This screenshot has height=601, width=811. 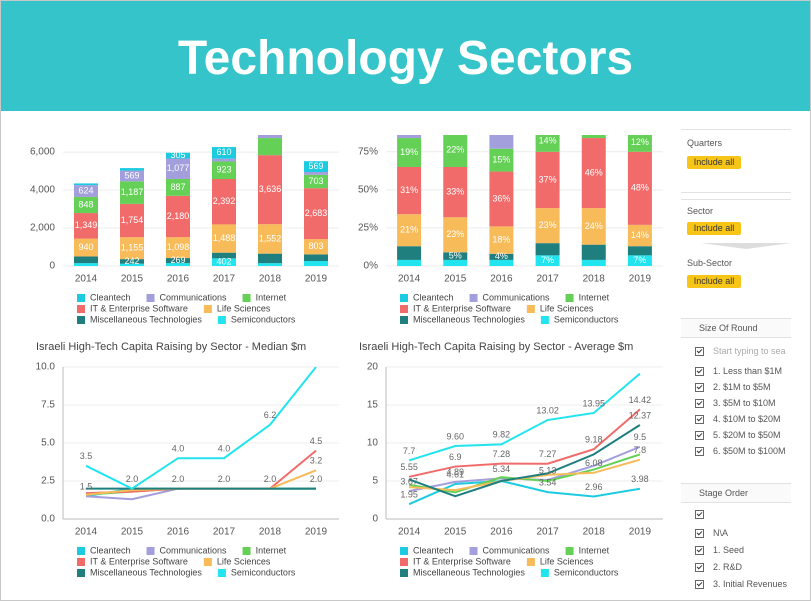 I want to click on search-box: Start typing to sea, so click(x=749, y=351).